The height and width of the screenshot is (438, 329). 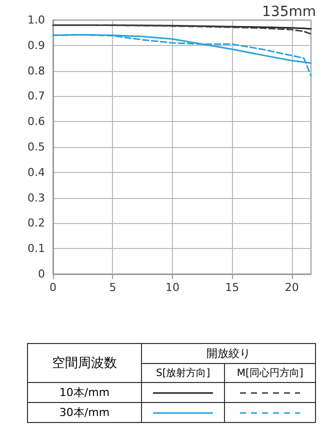 I want to click on y-tick-label: 0.7, so click(x=36, y=96).